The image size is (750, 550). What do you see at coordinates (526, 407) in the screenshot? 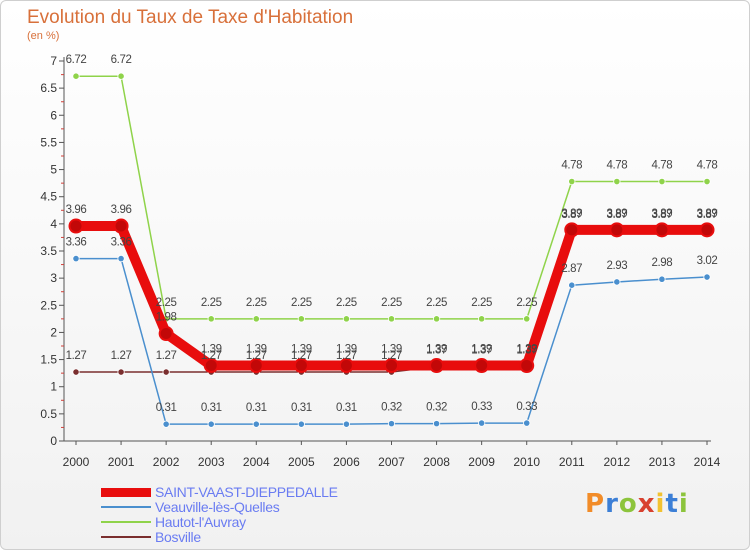
I see `data-label-veauville-les-quelles: 0.33` at bounding box center [526, 407].